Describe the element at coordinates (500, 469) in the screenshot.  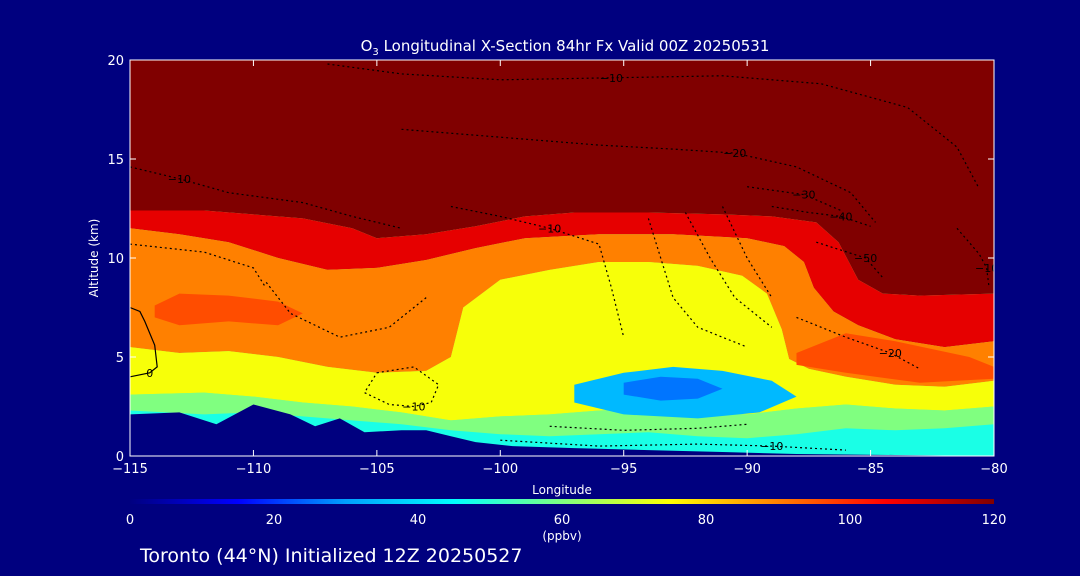
I see `x-tick-label: −100` at that location.